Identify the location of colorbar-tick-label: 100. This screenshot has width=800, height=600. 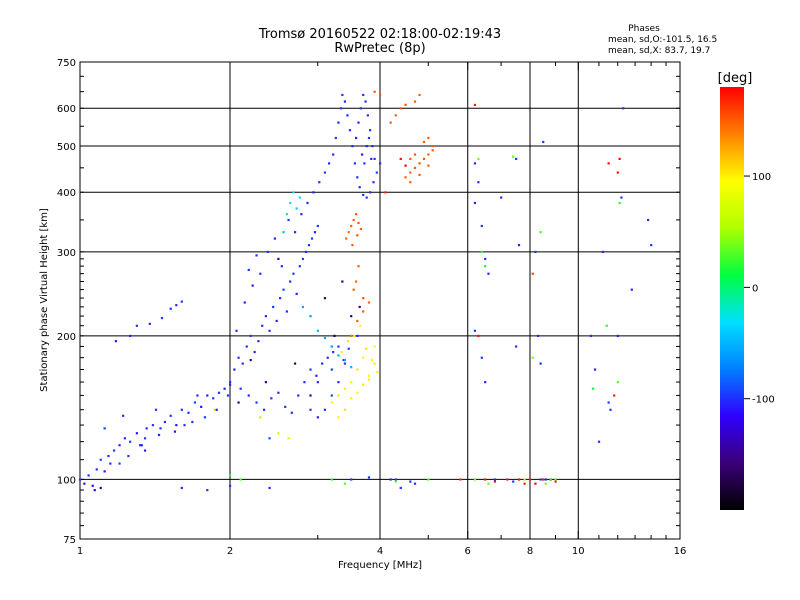
(761, 177).